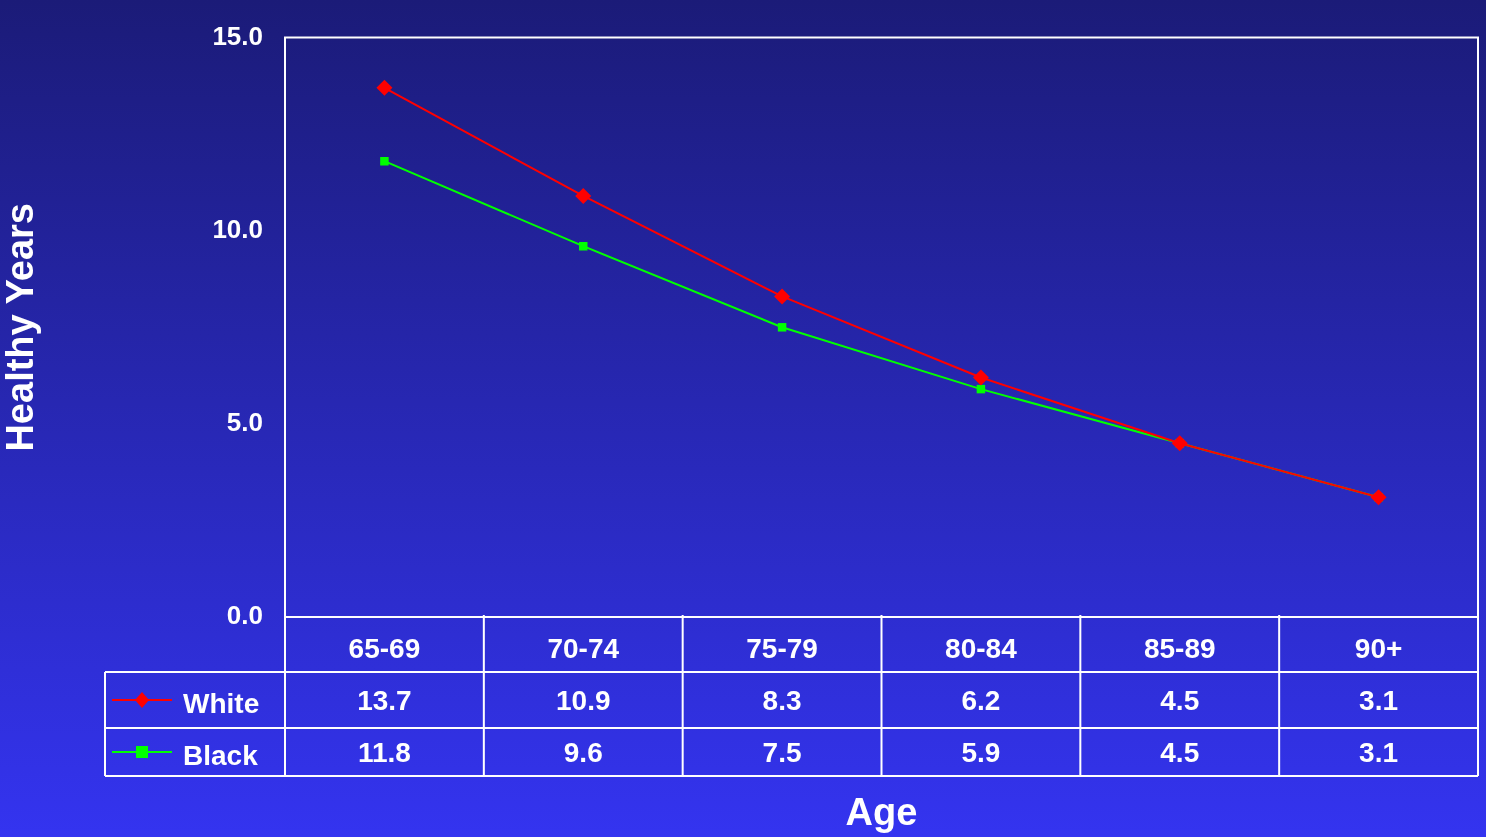  What do you see at coordinates (1179, 648) in the screenshot?
I see `x-tick-label: 85-89` at bounding box center [1179, 648].